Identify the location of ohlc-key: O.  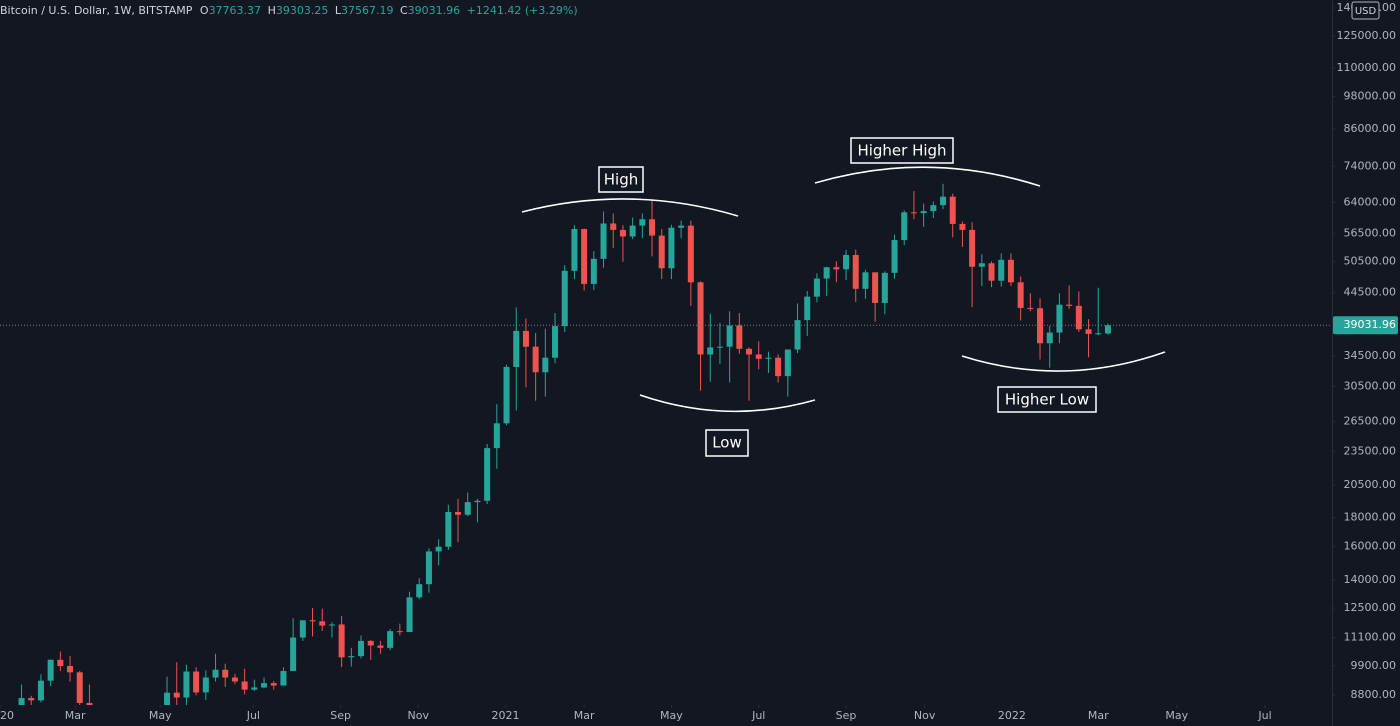
(204, 10).